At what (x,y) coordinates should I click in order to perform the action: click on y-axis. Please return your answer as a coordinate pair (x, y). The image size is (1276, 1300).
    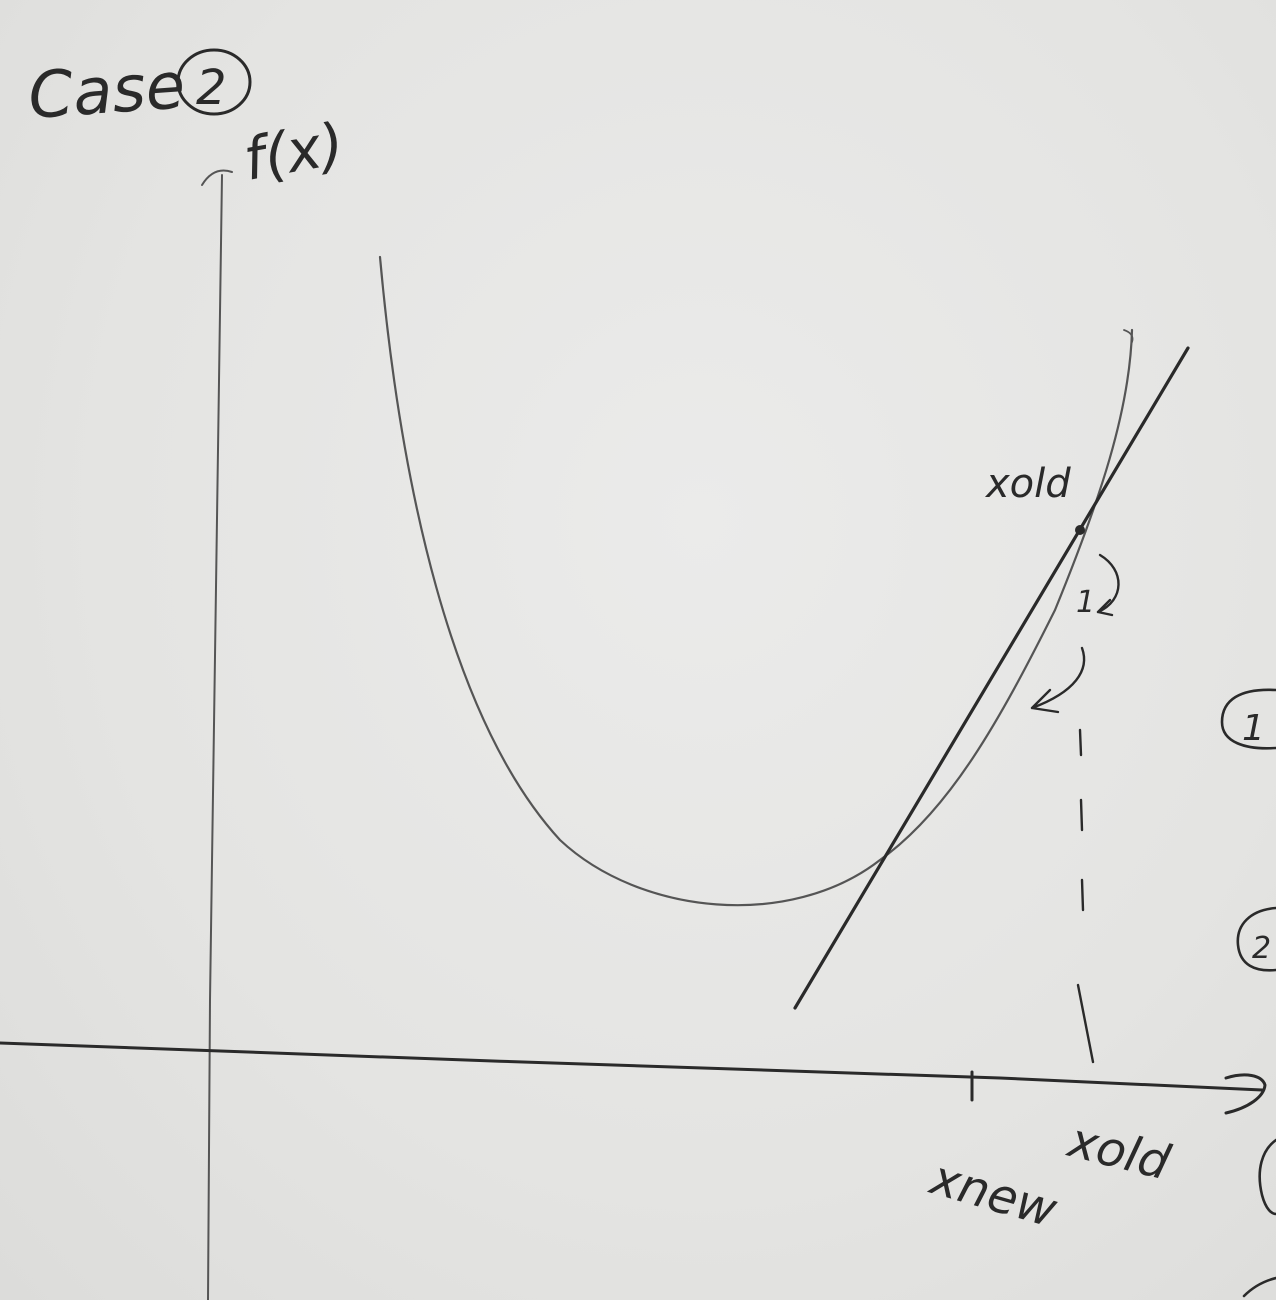
    Looking at the image, I should click on (215, 737).